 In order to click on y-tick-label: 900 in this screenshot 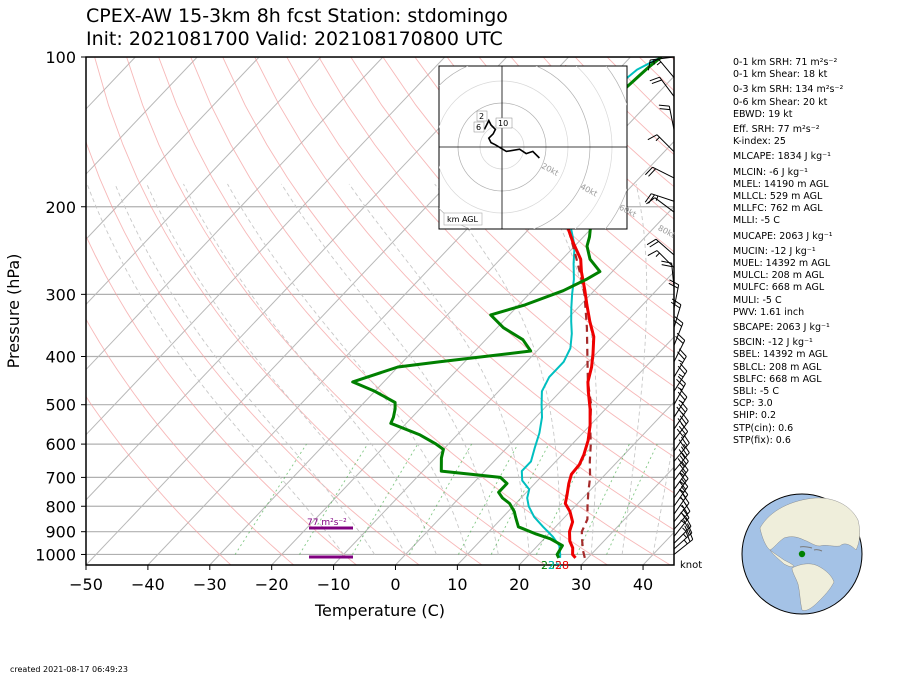, I will do `click(60, 532)`.